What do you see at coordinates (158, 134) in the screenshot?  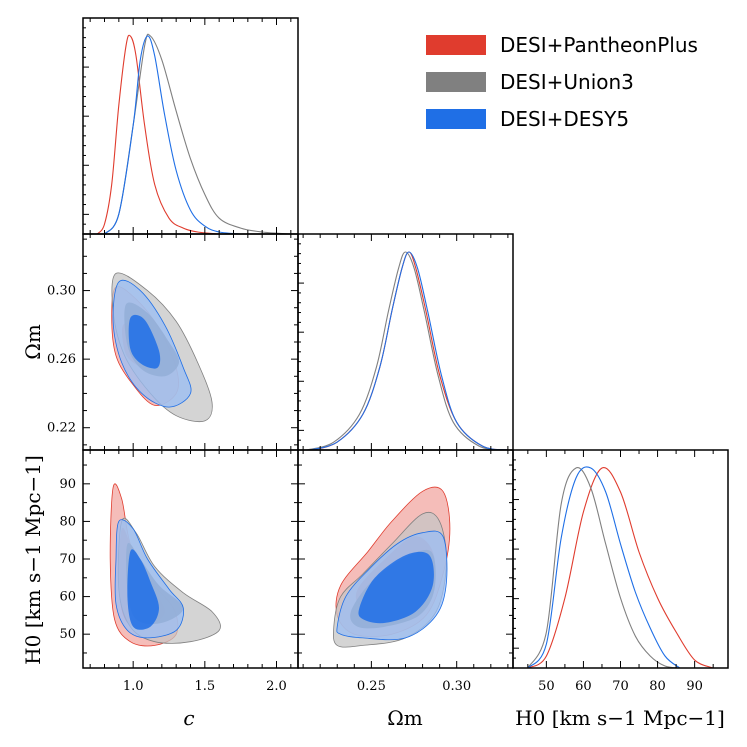 I see `marginal-curve-desi-pantheonplus-c` at bounding box center [158, 134].